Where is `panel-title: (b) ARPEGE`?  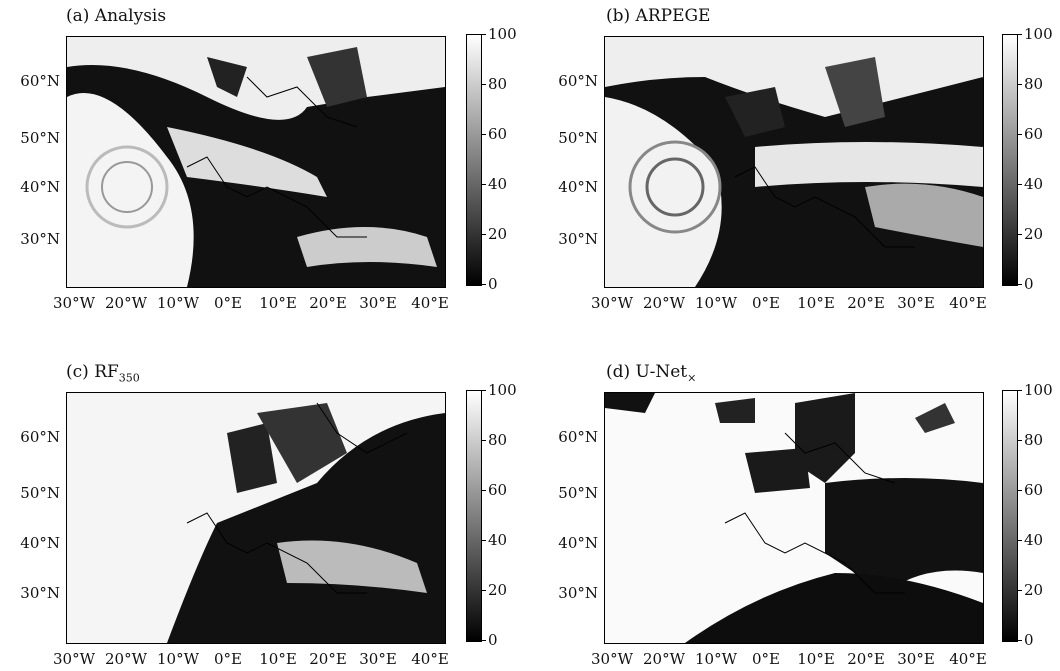
panel-title: (b) ARPEGE is located at coordinates (658, 16).